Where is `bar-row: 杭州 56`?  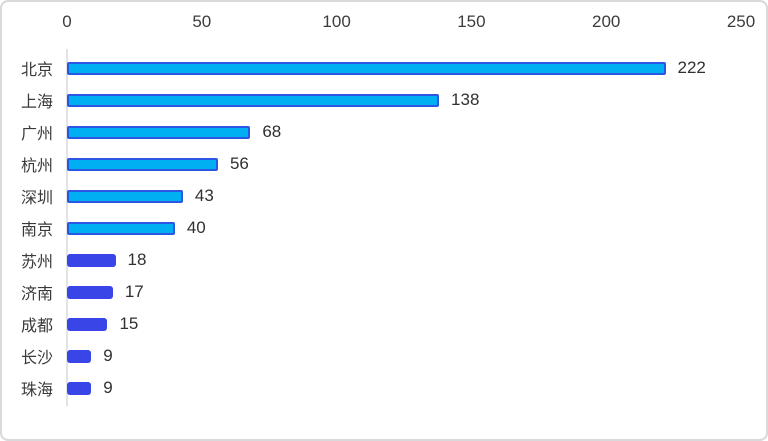 bar-row: 杭州 56 is located at coordinates (384, 164).